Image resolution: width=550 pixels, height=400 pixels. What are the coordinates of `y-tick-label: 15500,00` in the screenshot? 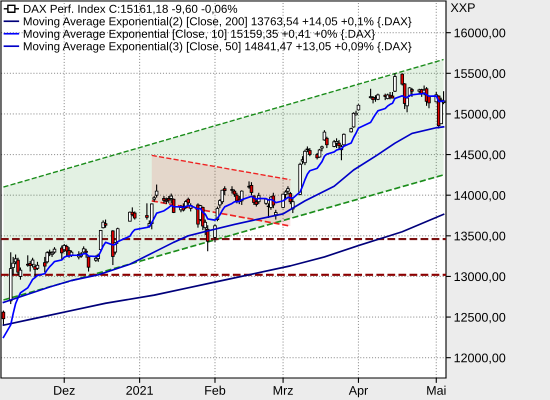 It's located at (480, 74).